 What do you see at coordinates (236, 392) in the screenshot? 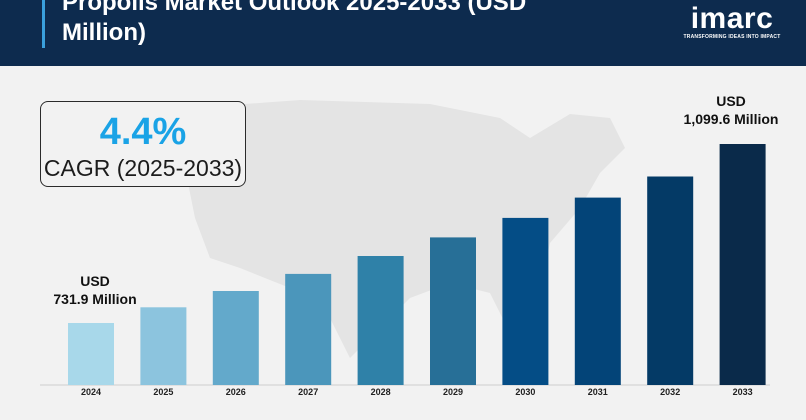
I see `x-tick-label-2026: 2026` at bounding box center [236, 392].